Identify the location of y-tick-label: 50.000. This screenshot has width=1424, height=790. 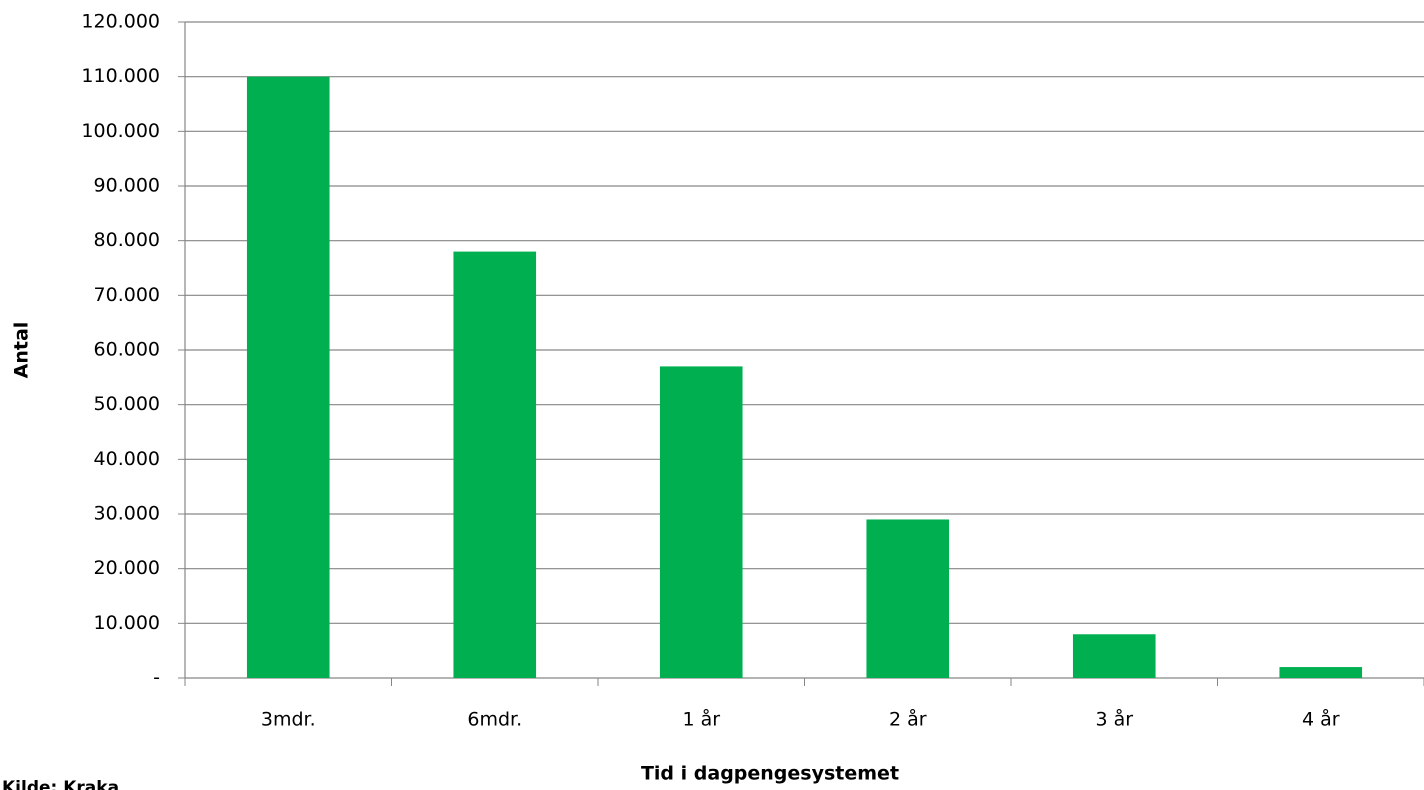
(127, 404).